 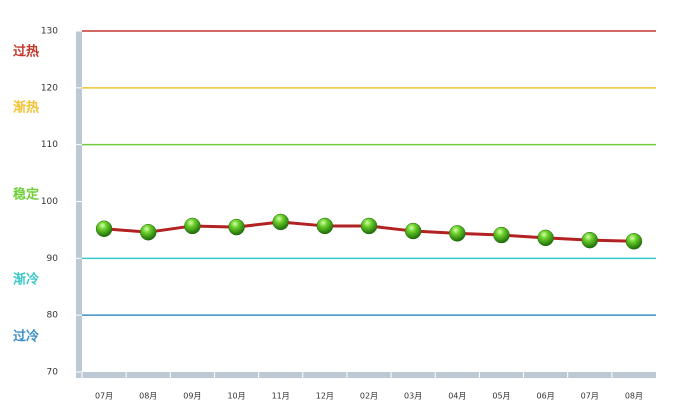 I want to click on x-tick-label: 11月, so click(x=281, y=396).